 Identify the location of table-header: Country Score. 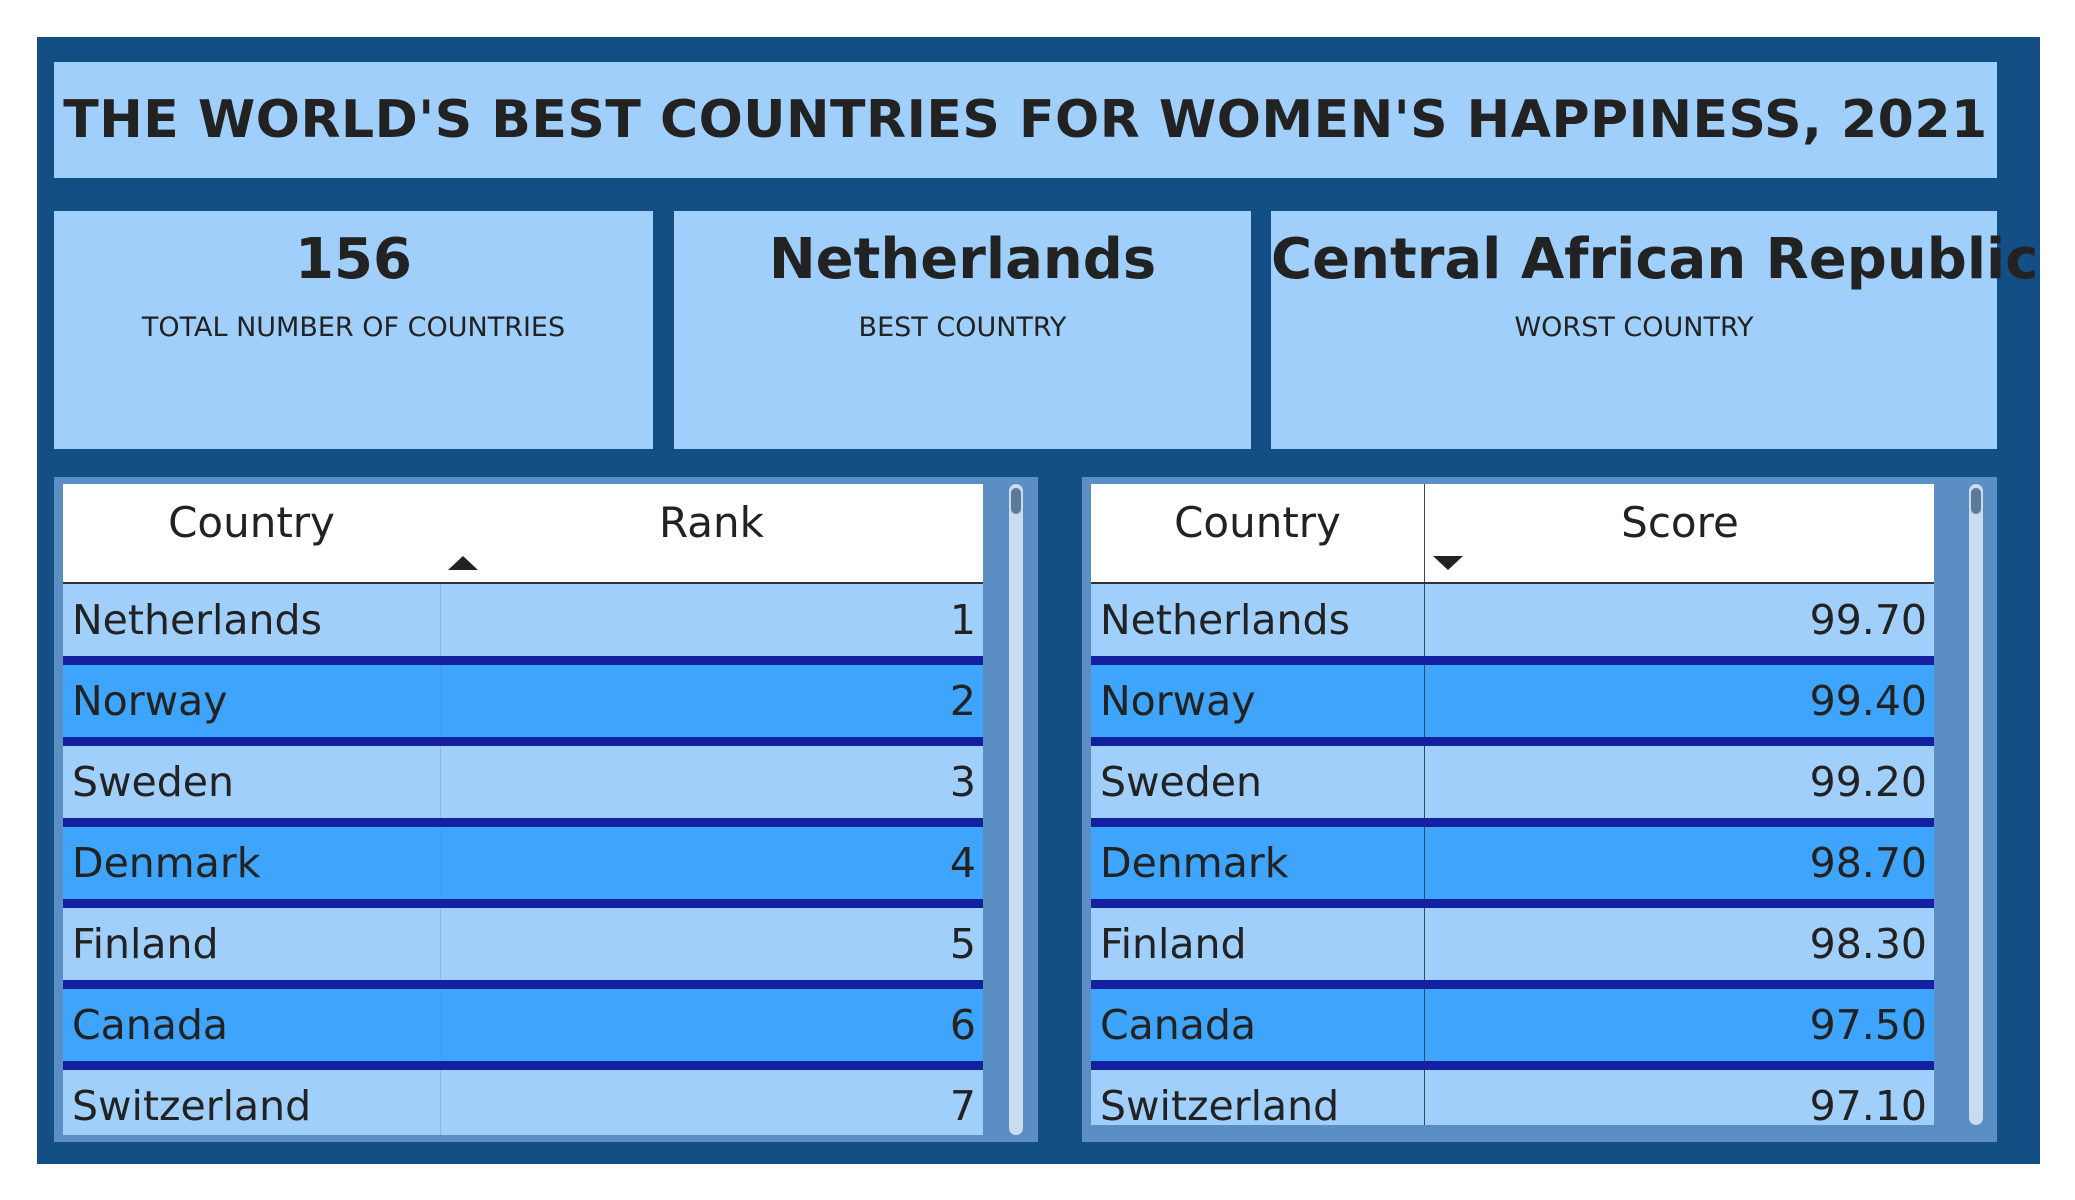
(1512, 534).